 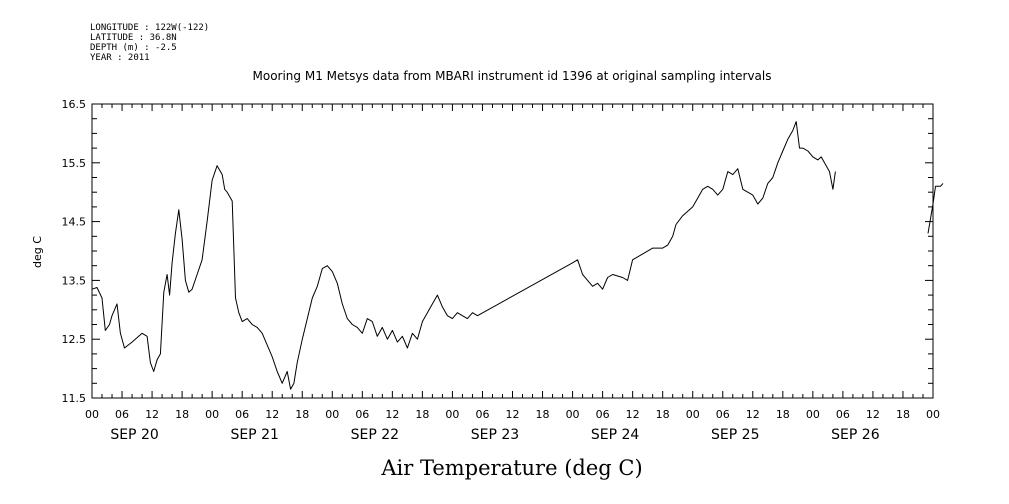 I want to click on meta-latitude: LATITUDE : 36.8N, so click(x=133, y=38).